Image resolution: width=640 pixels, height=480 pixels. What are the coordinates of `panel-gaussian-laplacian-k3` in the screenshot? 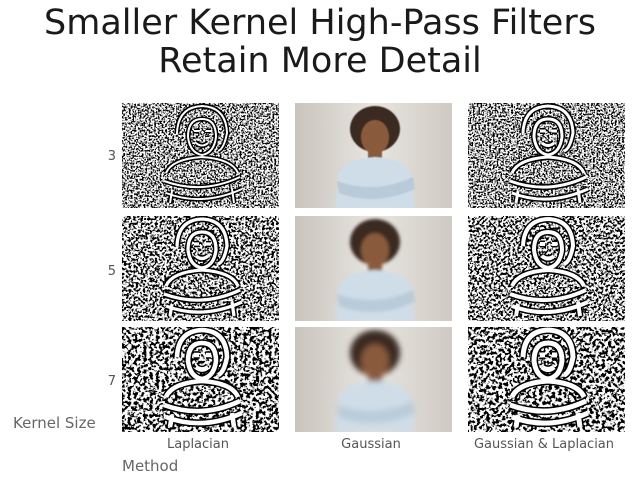 It's located at (546, 155).